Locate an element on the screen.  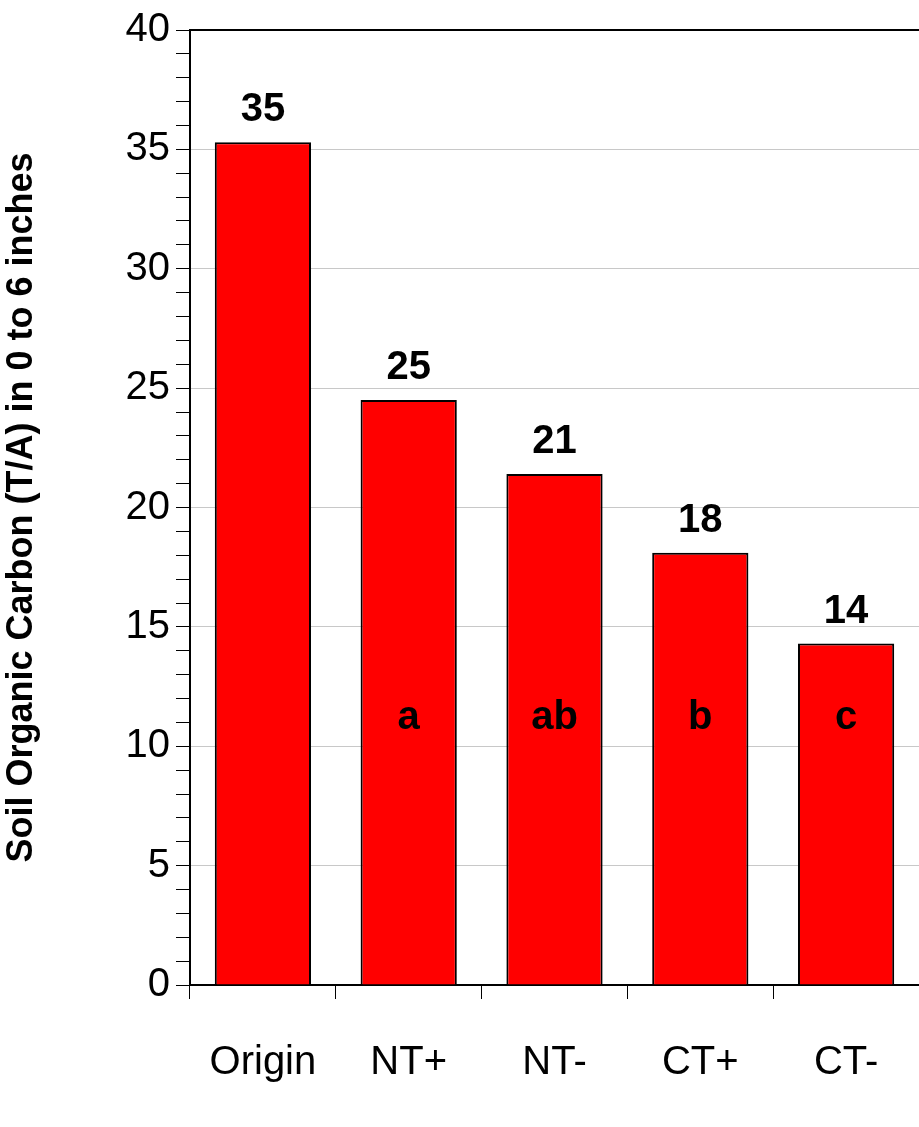
y-tick-label: 35 is located at coordinates (147, 146).